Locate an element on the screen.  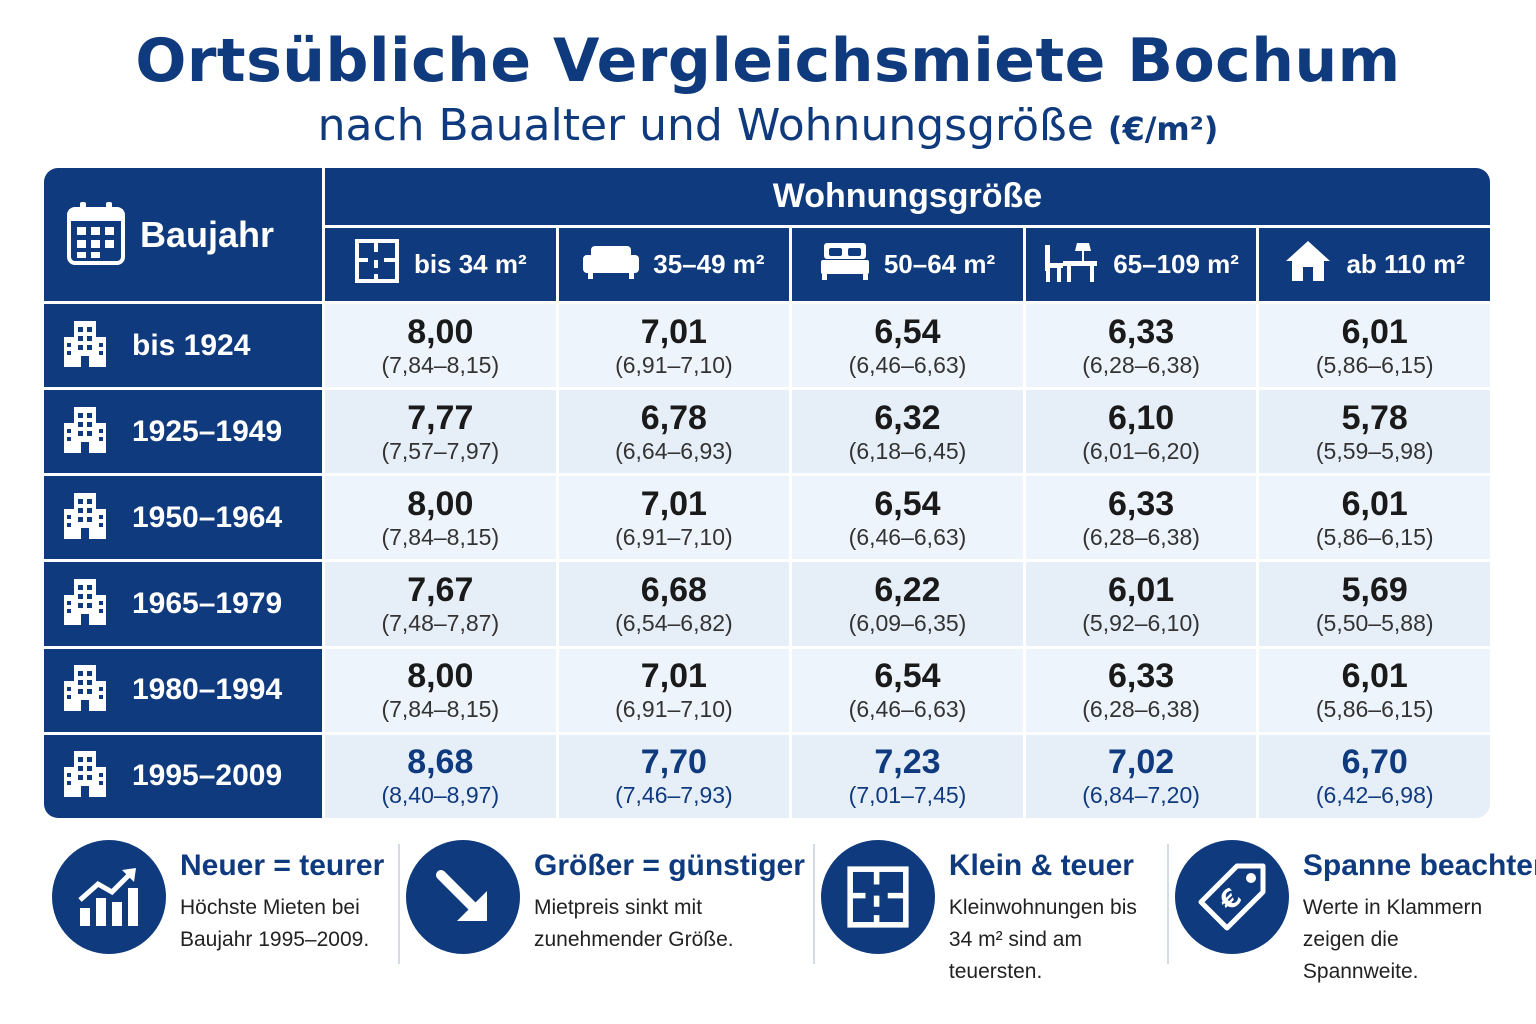
column-header: 50–64 m² is located at coordinates (907, 264).